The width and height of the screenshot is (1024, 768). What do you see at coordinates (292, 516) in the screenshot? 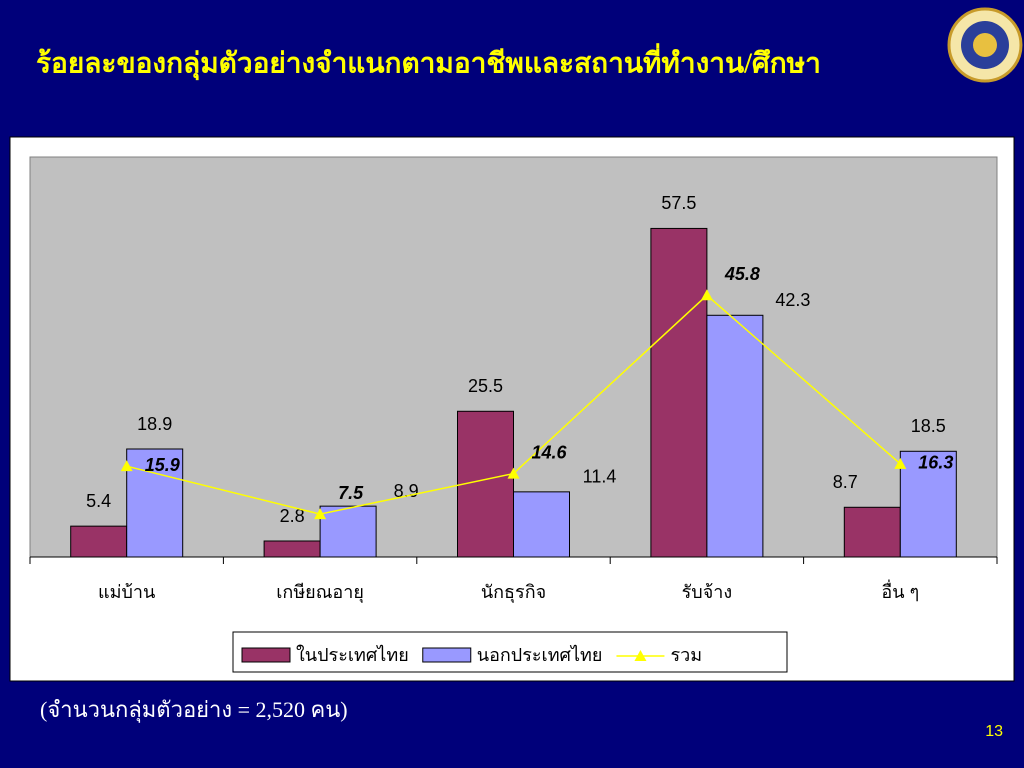
I see `data-label: 2.8` at bounding box center [292, 516].